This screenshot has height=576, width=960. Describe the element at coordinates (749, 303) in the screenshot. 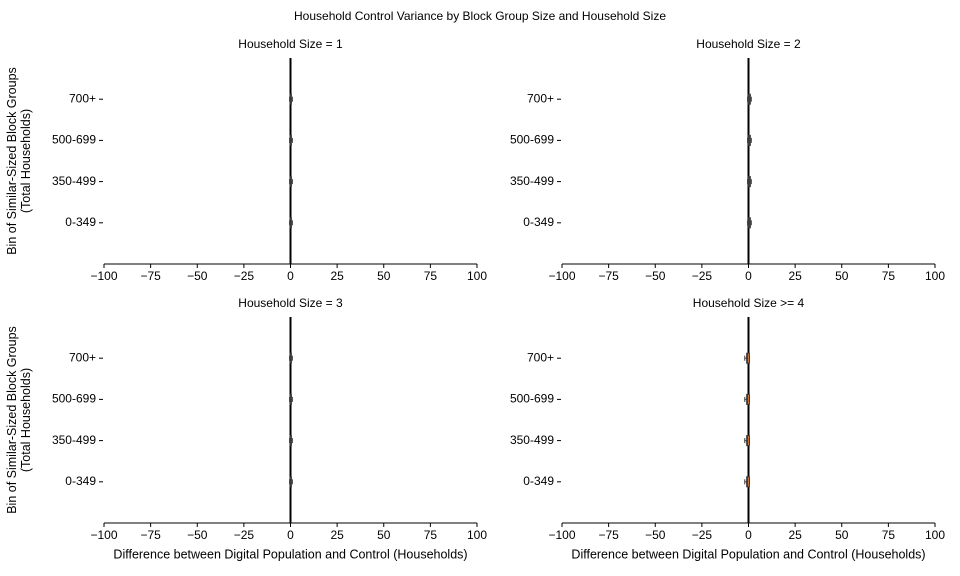

I see `panel-title: Household Size >= 4` at that location.